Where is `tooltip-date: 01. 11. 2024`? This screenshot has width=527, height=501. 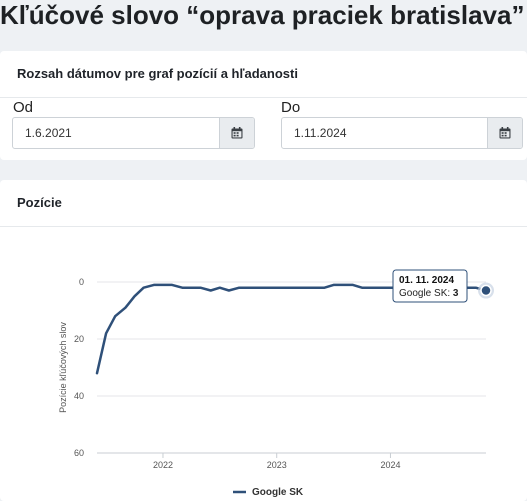 tooltip-date: 01. 11. 2024 is located at coordinates (426, 280).